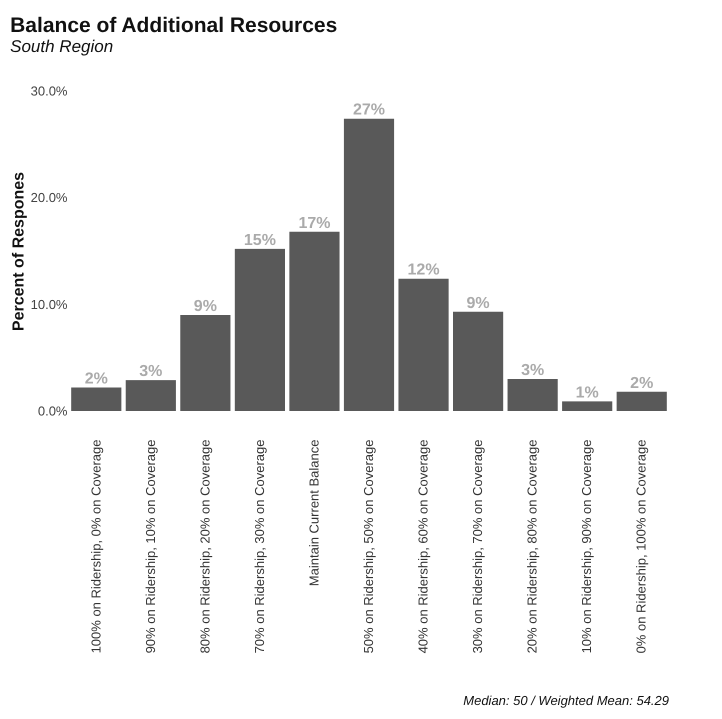 This screenshot has width=722, height=719. Describe the element at coordinates (260, 240) in the screenshot. I see `data-label: 15%` at that location.